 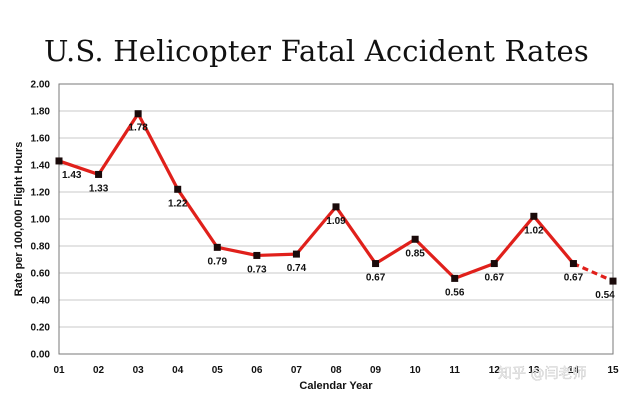 What do you see at coordinates (316, 51) in the screenshot?
I see `chart-title: U.S. Helicopter Fatal Accident Rates` at bounding box center [316, 51].